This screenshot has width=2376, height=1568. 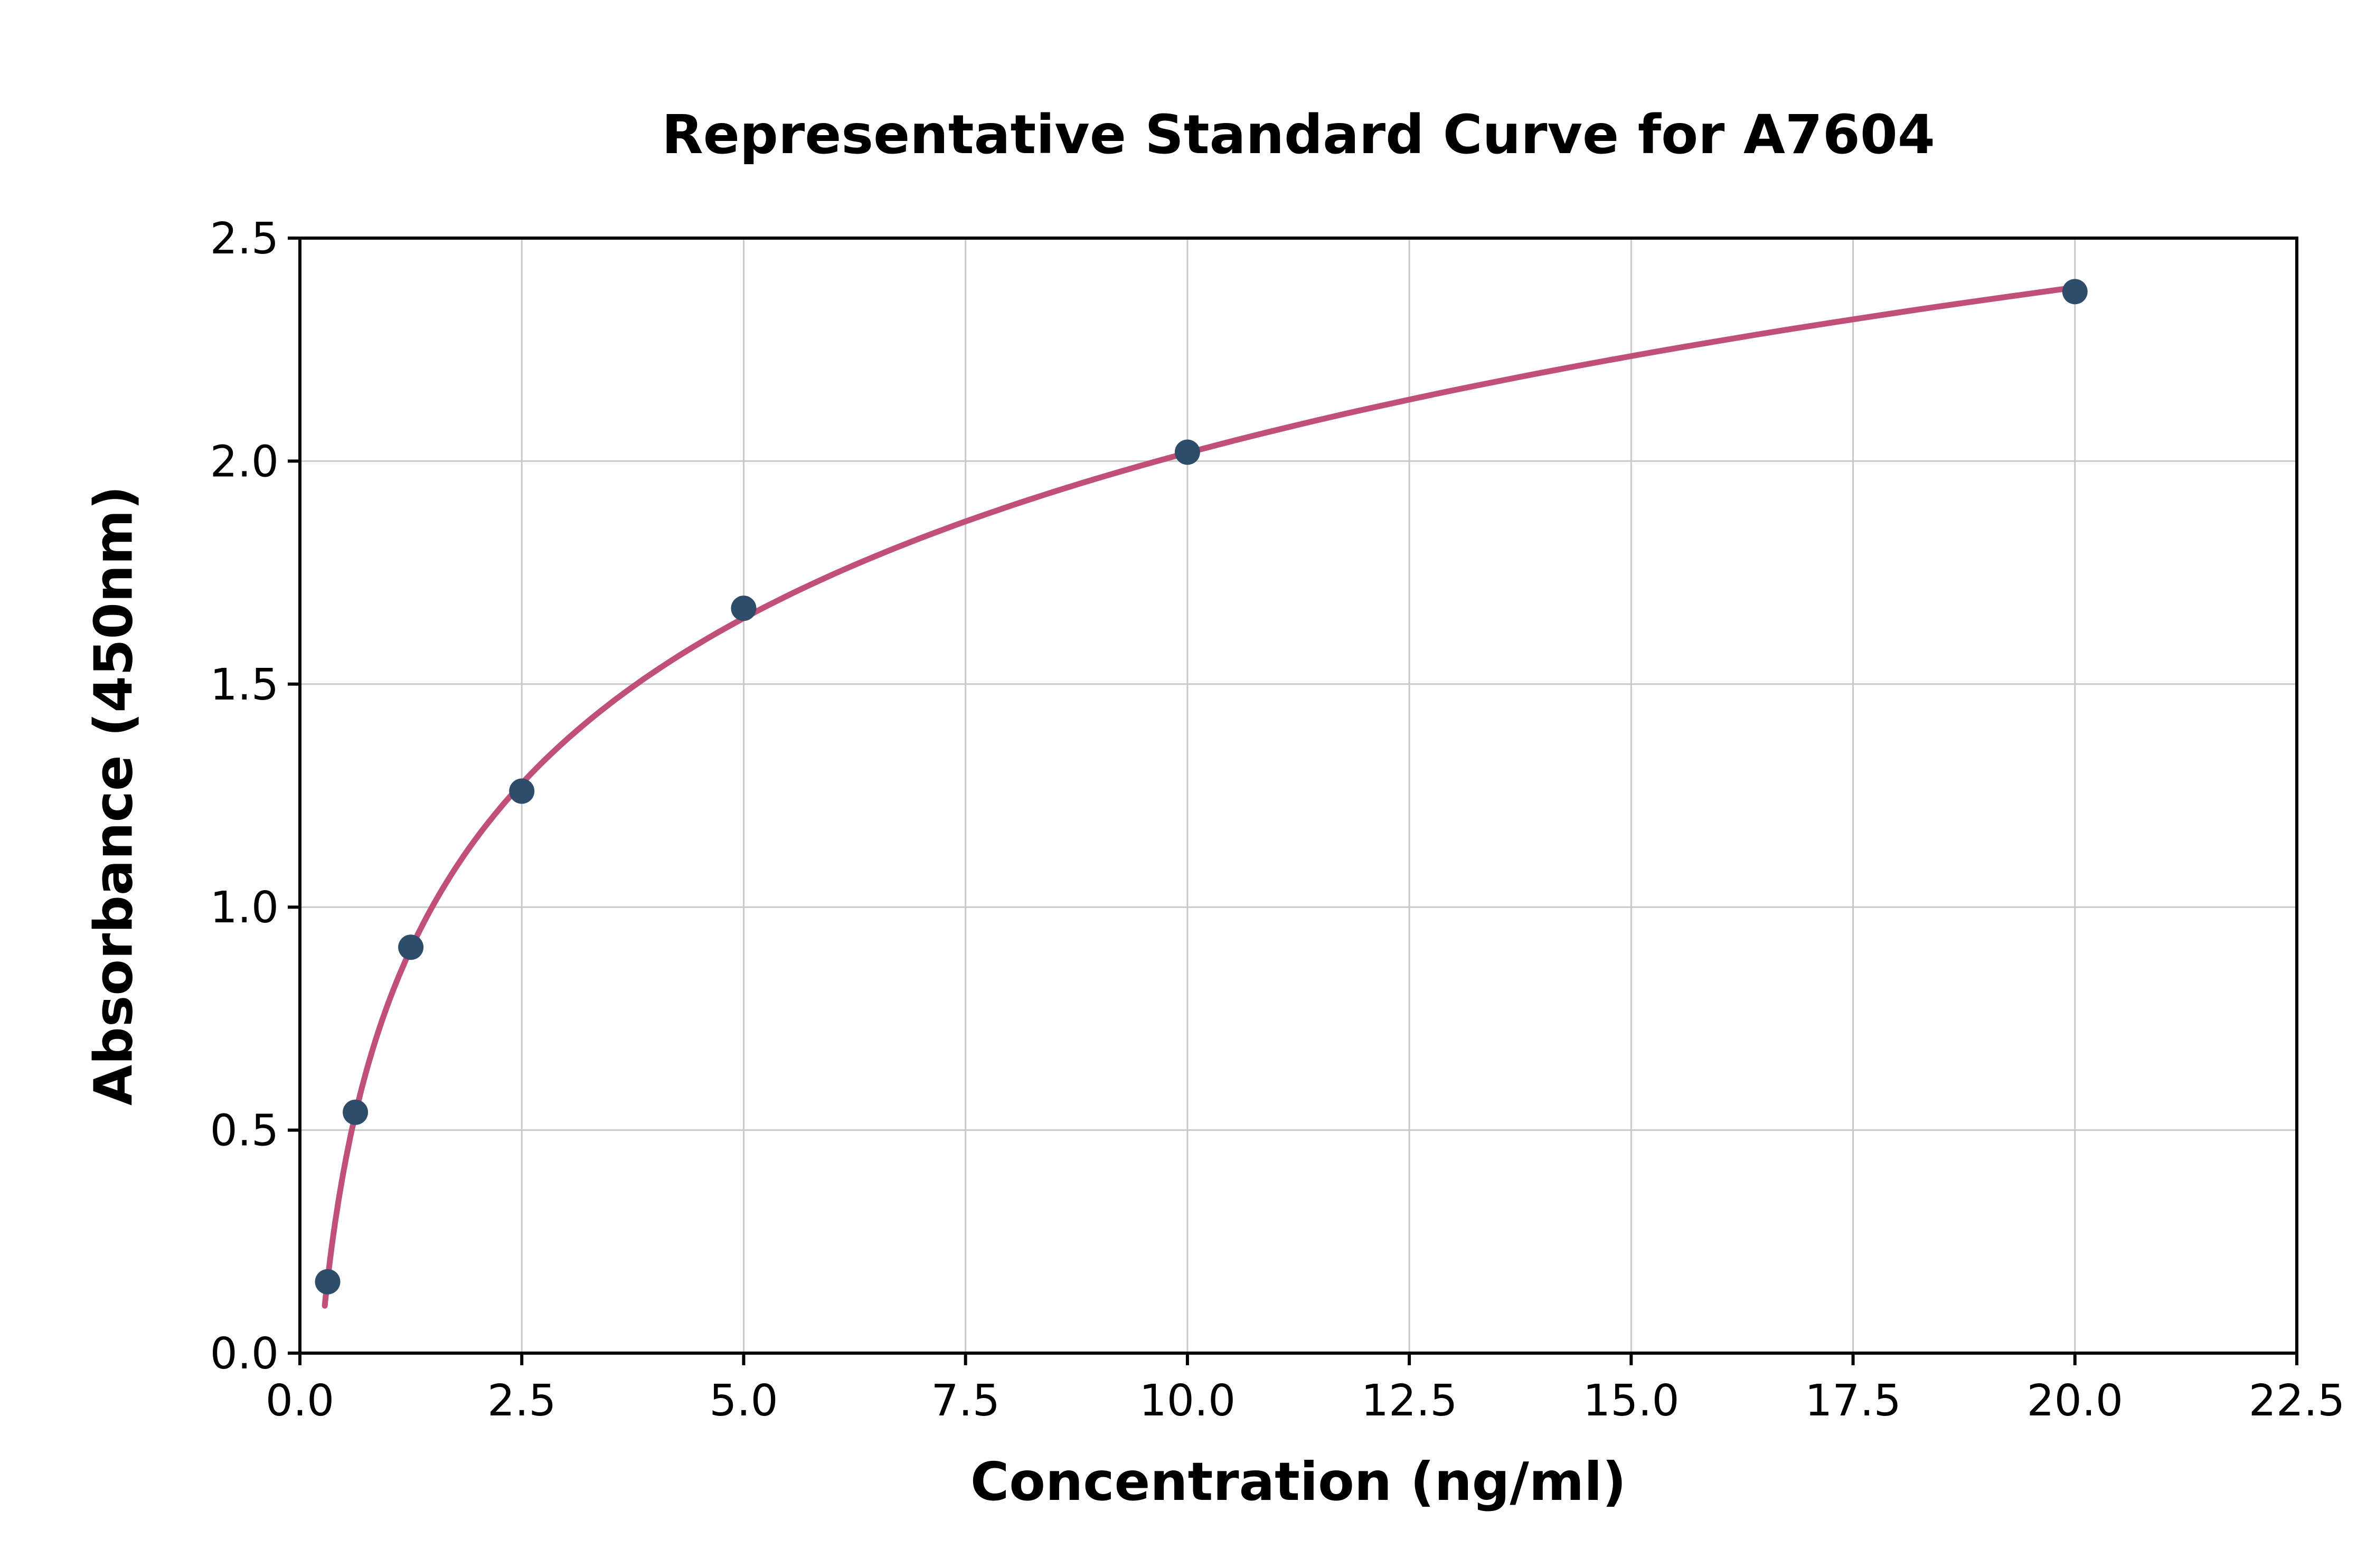 What do you see at coordinates (1298, 1482) in the screenshot?
I see `x-axis-label: Concentration (ng/ml)` at bounding box center [1298, 1482].